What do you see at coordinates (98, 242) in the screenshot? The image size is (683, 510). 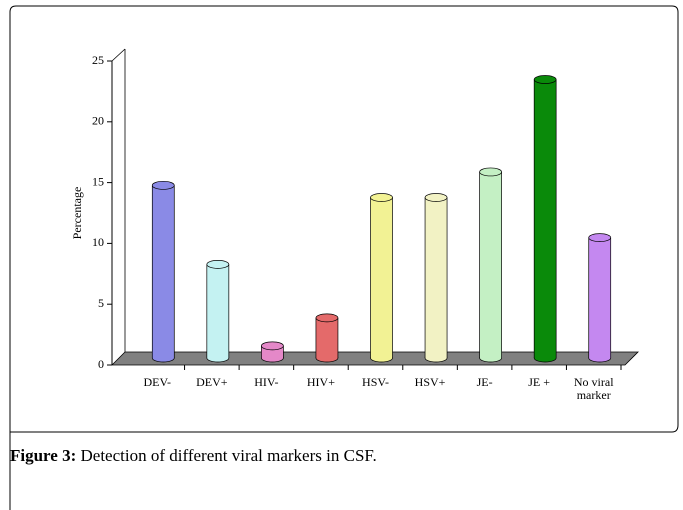 I see `y-tick-label: 10` at bounding box center [98, 242].